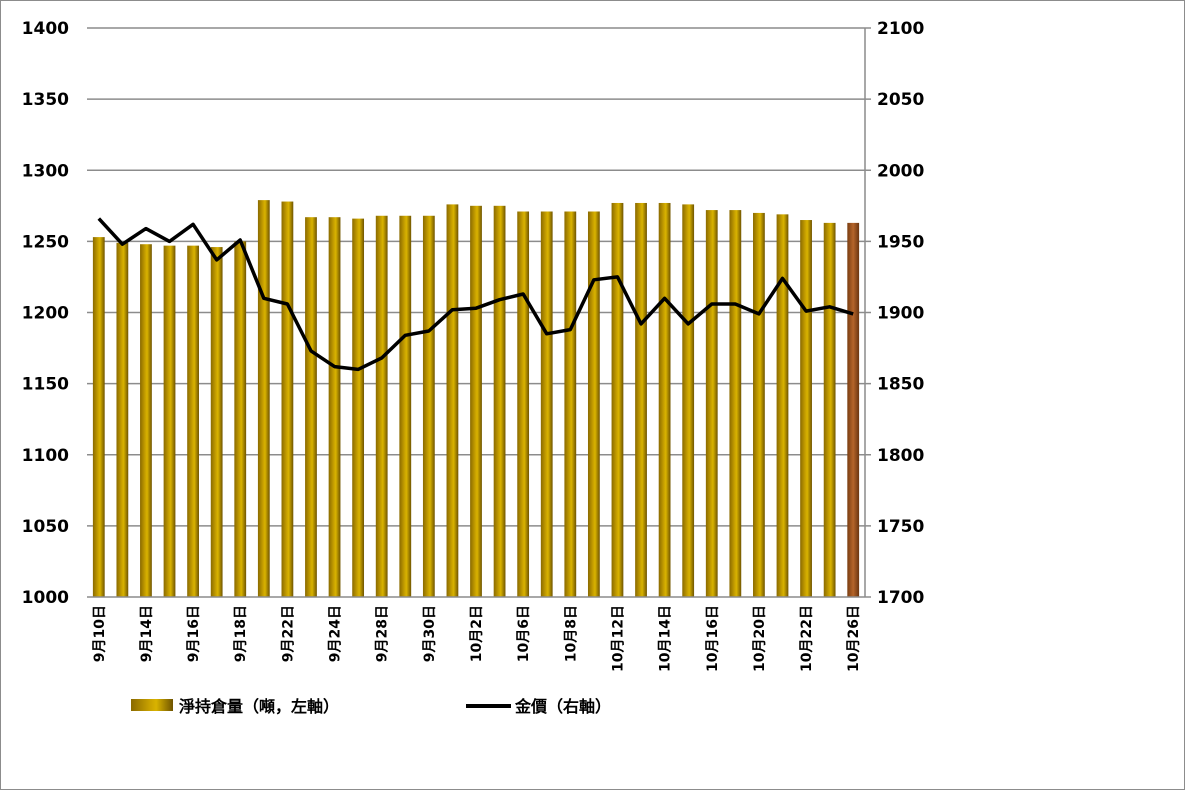 The height and width of the screenshot is (791, 1185). I want to click on legend-bar-swatch, so click(152, 705).